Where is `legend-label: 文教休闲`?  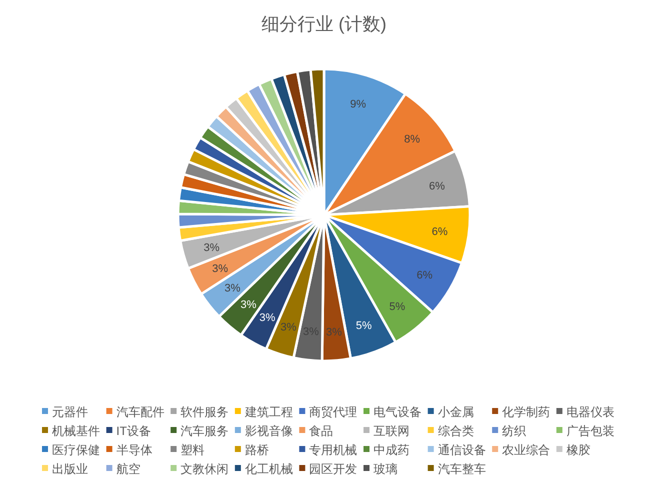
legend-label: 文教休闲 is located at coordinates (204, 469).